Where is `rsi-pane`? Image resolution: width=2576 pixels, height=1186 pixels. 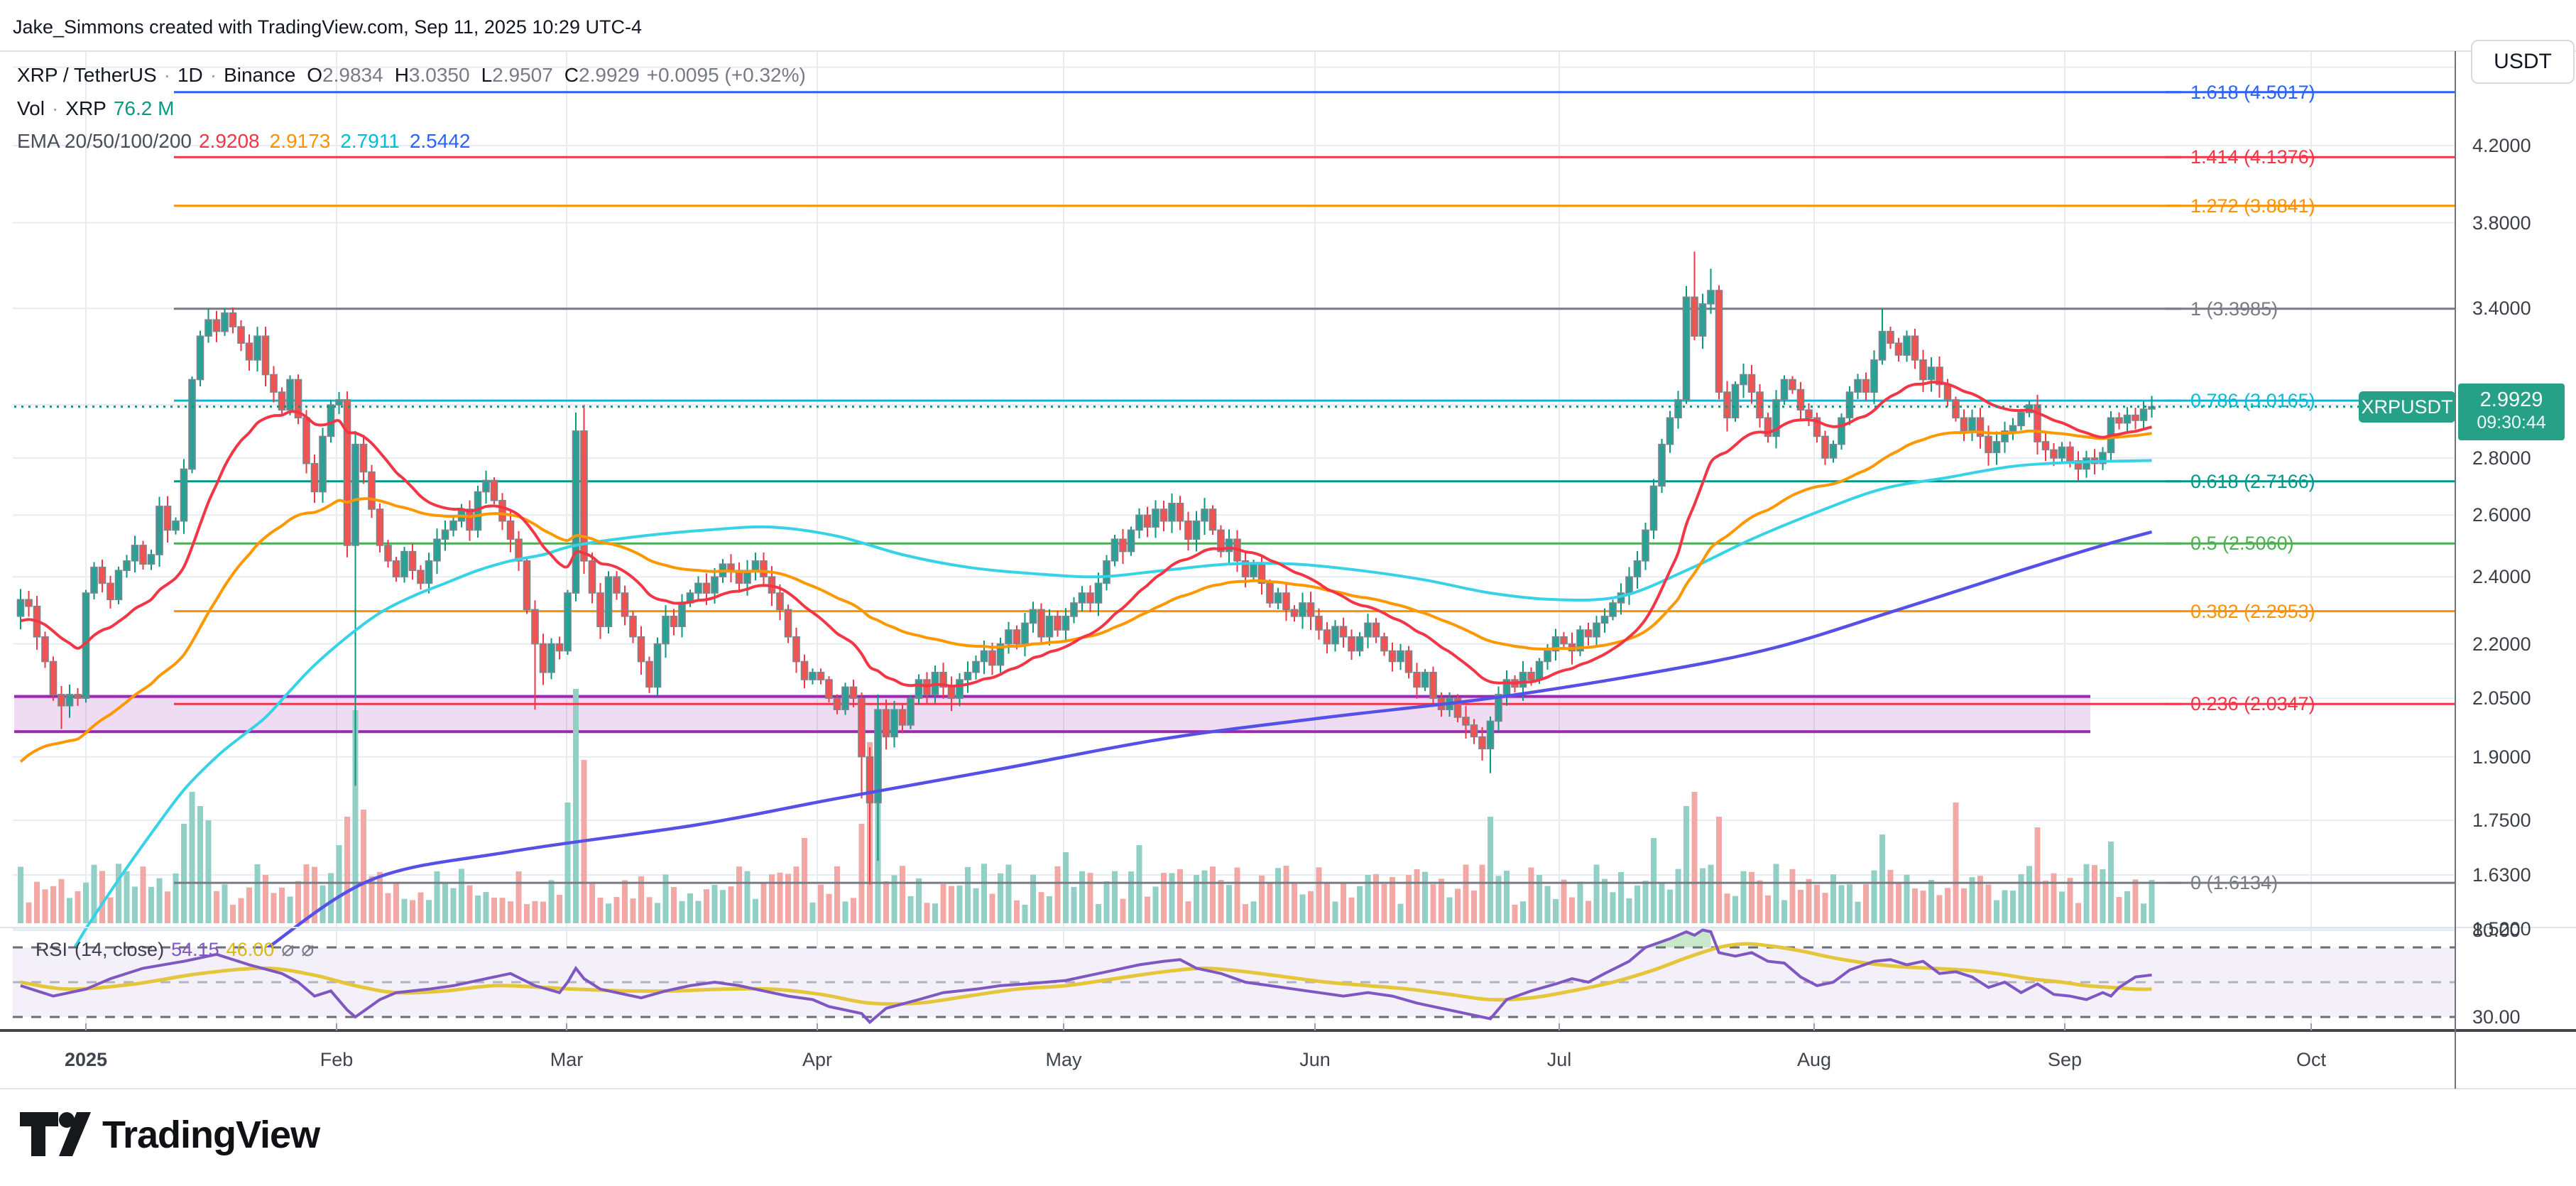 rsi-pane is located at coordinates (1234, 976).